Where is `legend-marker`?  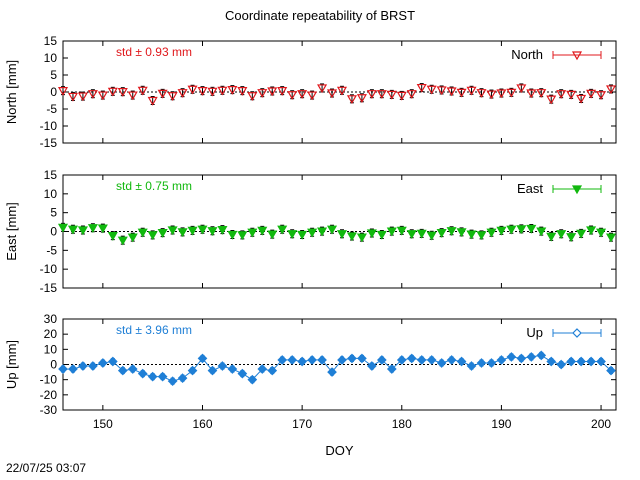 legend-marker is located at coordinates (577, 56).